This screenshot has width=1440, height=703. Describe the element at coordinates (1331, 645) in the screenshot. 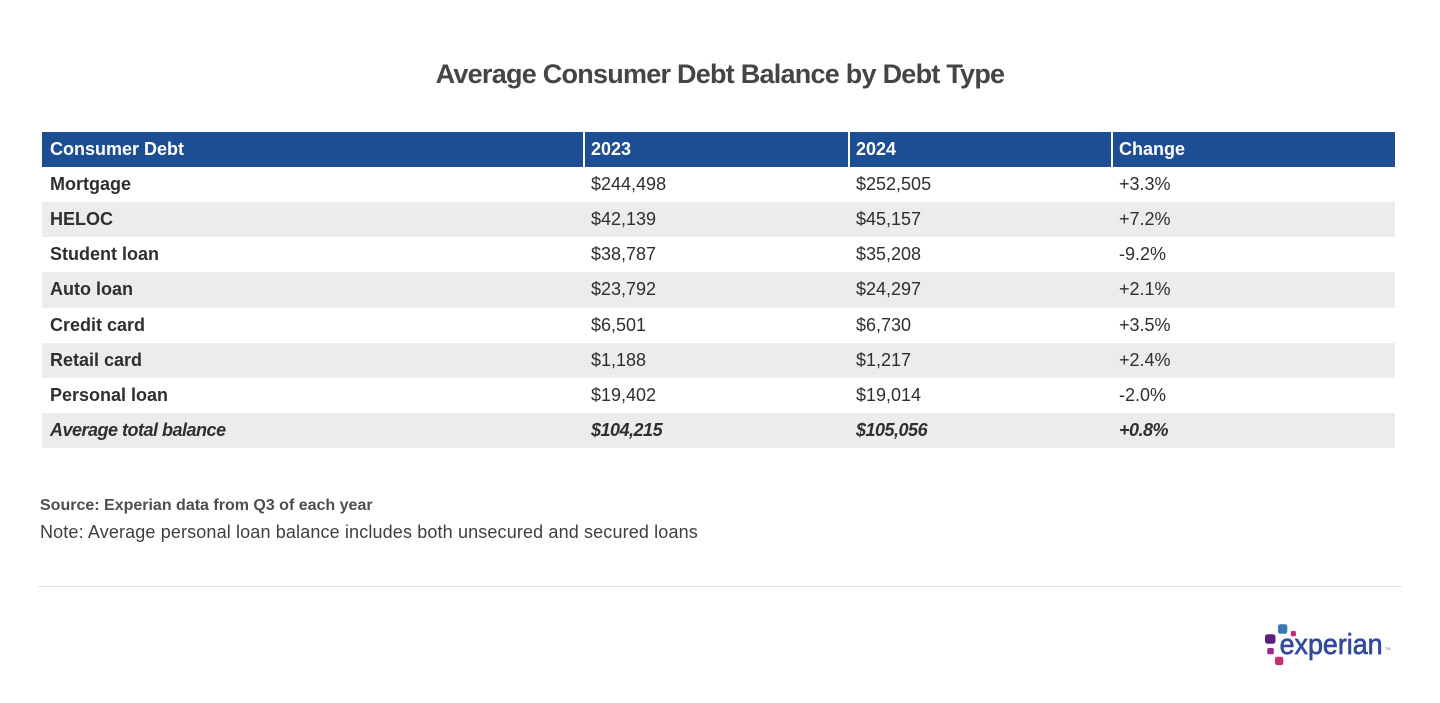

I see `svg-text: experian` at that location.